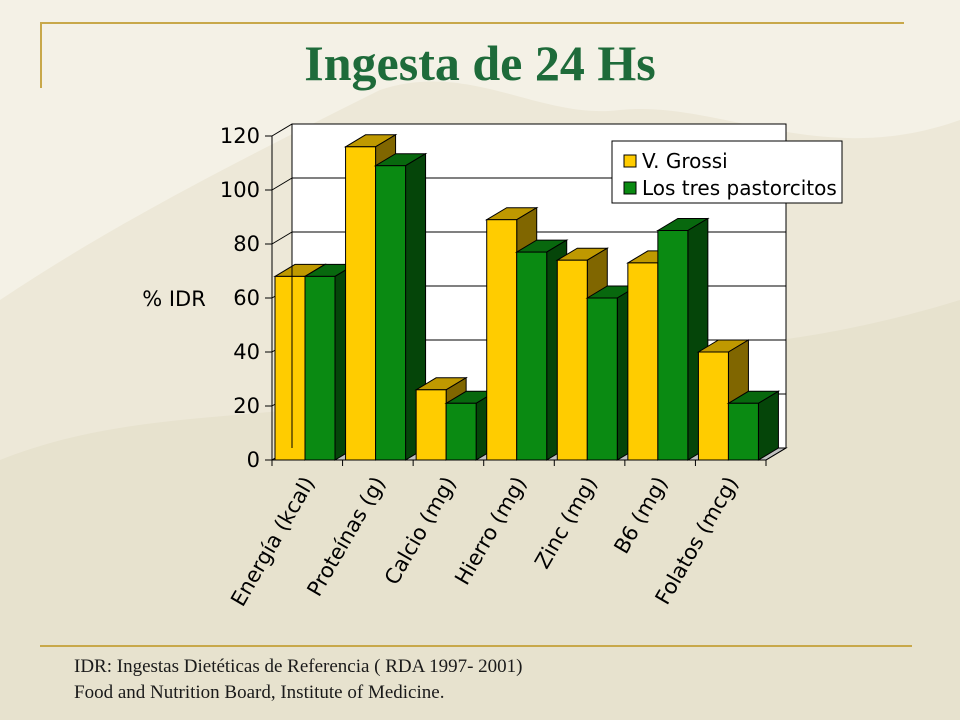  Describe the element at coordinates (640, 515) in the screenshot. I see `x-tick-label: B6 (mg)` at that location.